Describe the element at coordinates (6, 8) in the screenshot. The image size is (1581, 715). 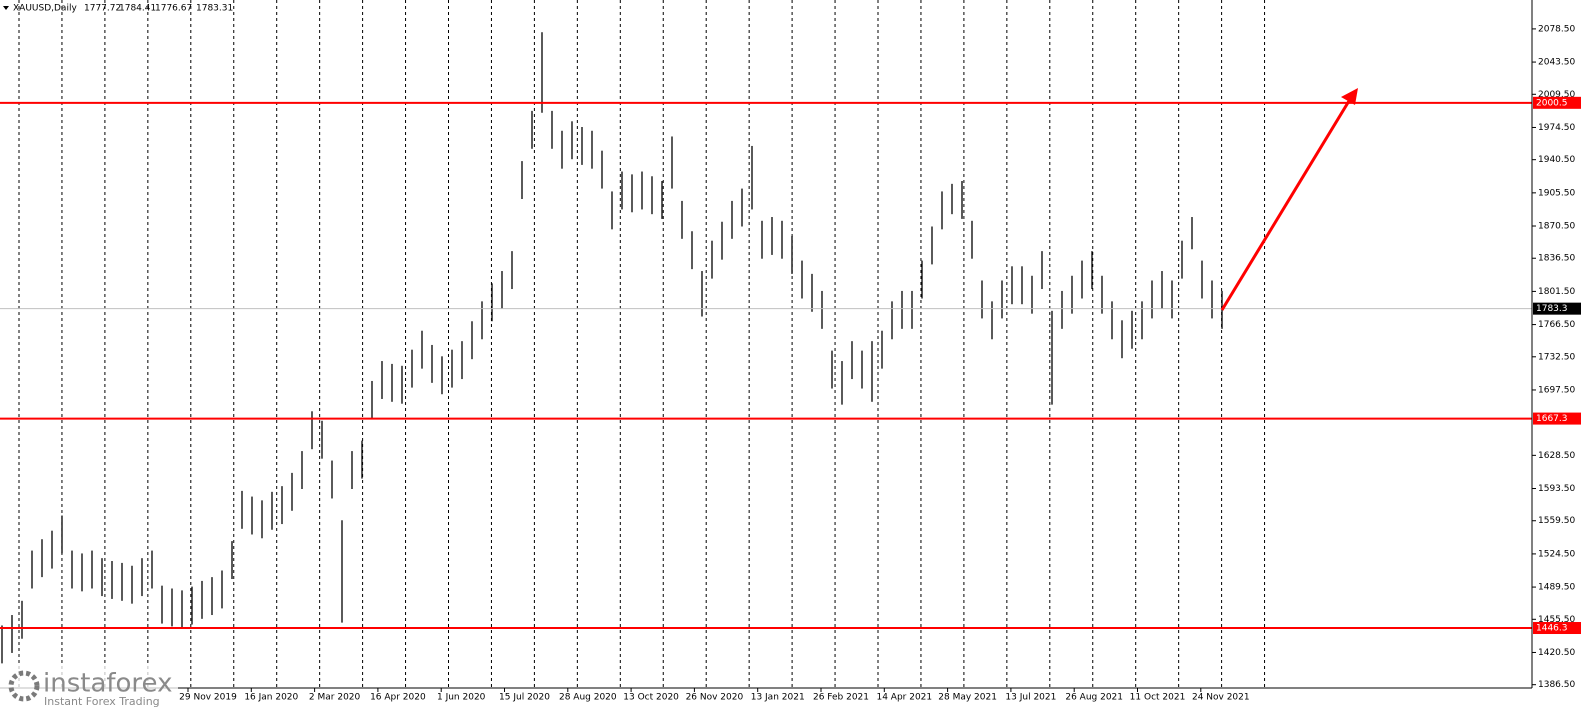
I see `symbol-menu` at that location.